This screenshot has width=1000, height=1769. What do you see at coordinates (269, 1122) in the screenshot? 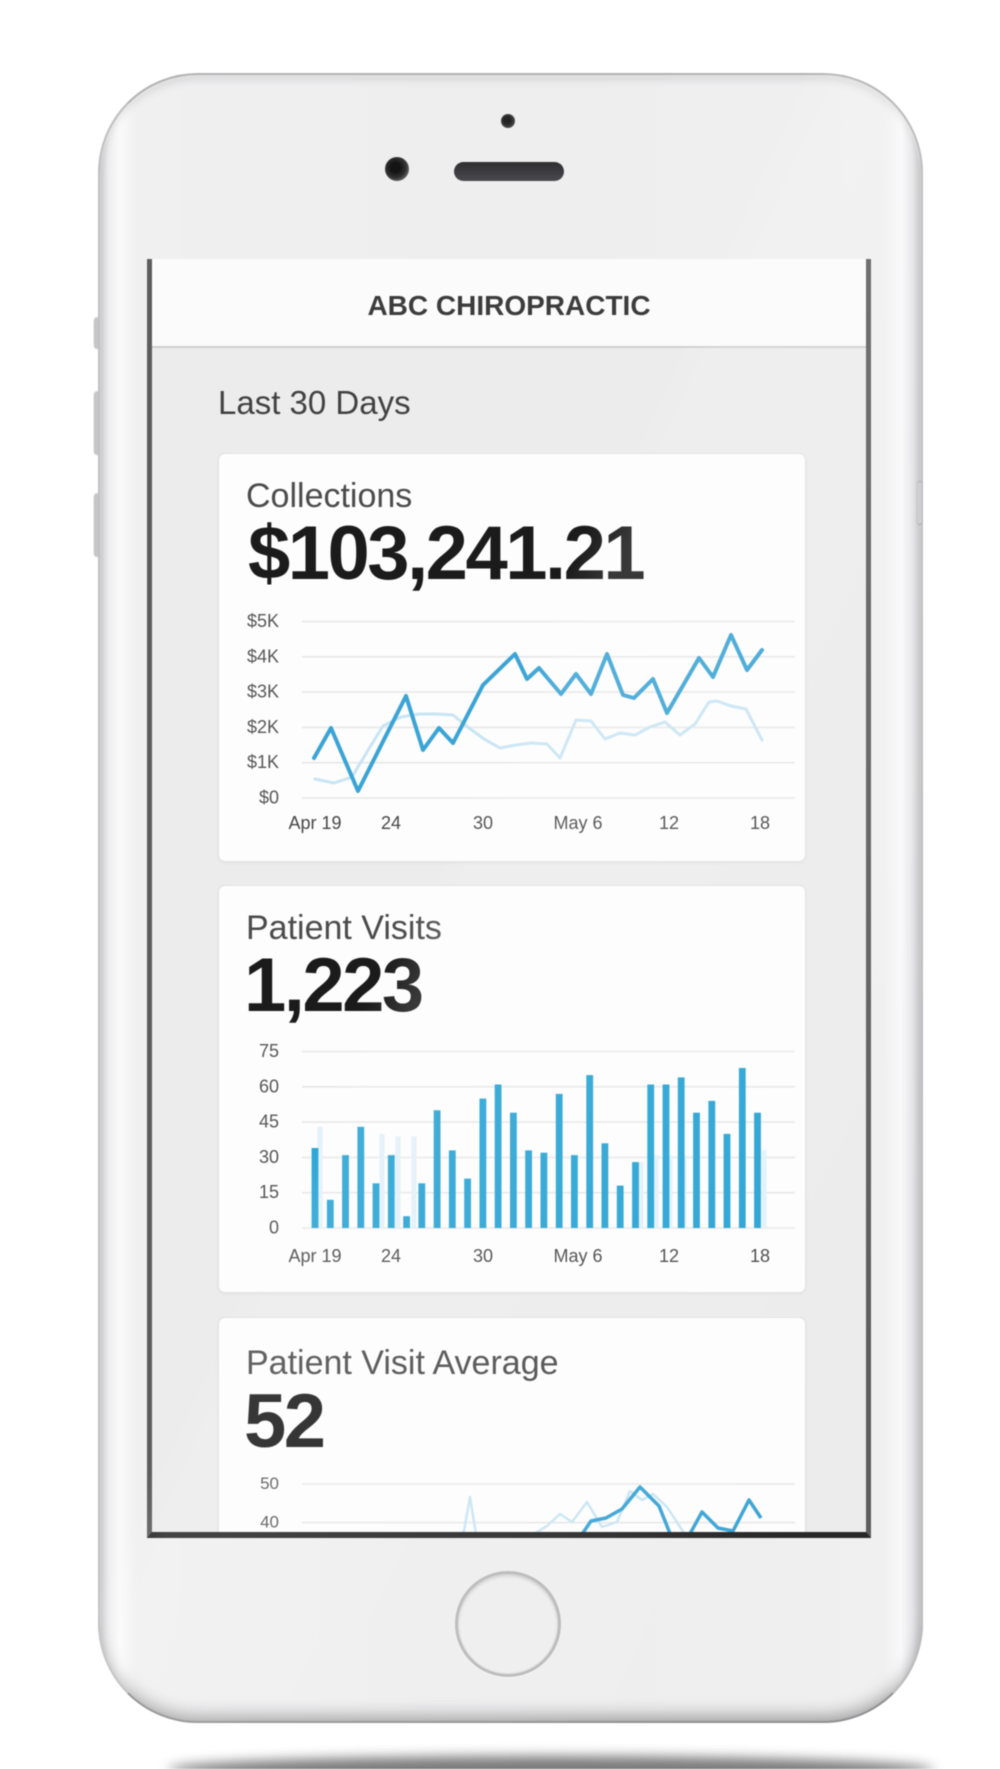
I see `svg-text: 45` at bounding box center [269, 1122].